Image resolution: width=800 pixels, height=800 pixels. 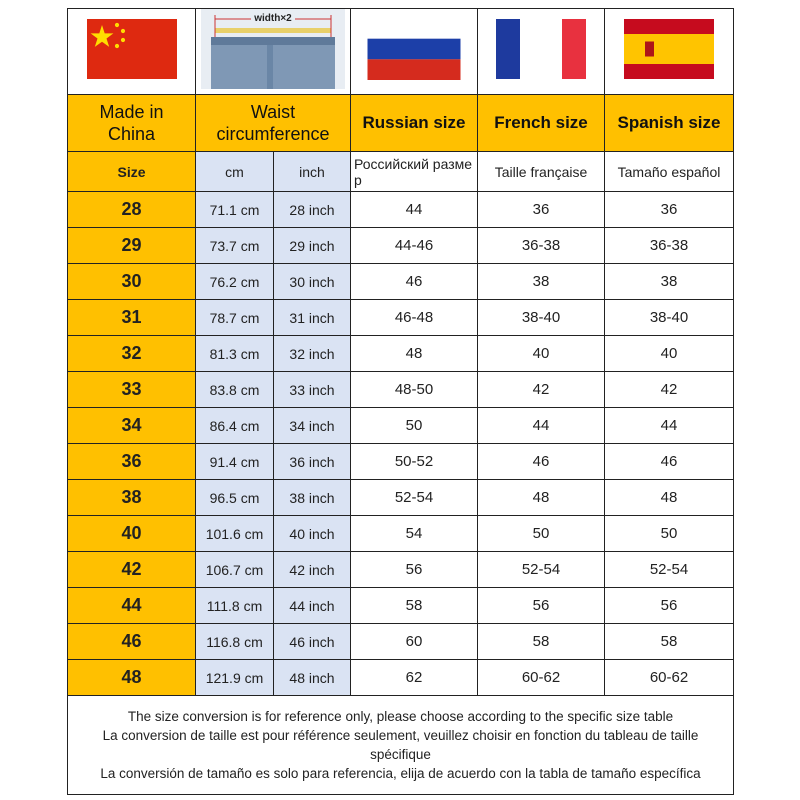 What do you see at coordinates (414, 317) in the screenshot?
I see `russian-cell: 46-48` at bounding box center [414, 317].